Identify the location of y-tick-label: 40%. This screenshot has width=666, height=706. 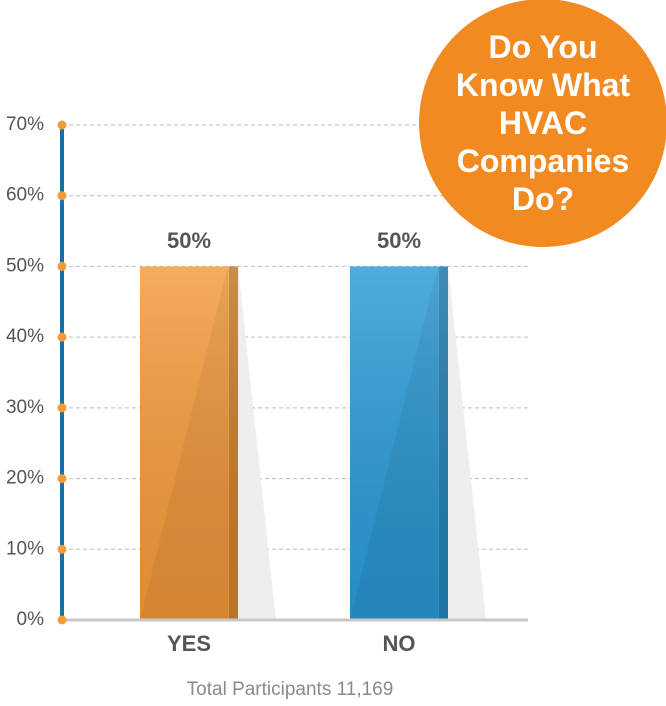
(25, 336).